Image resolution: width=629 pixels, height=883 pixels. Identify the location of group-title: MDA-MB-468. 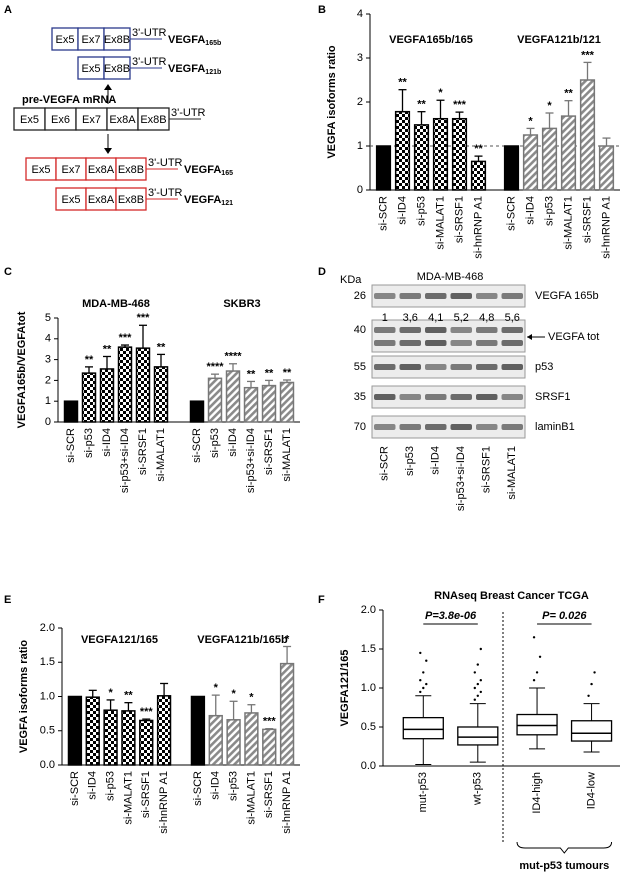
(116, 304).